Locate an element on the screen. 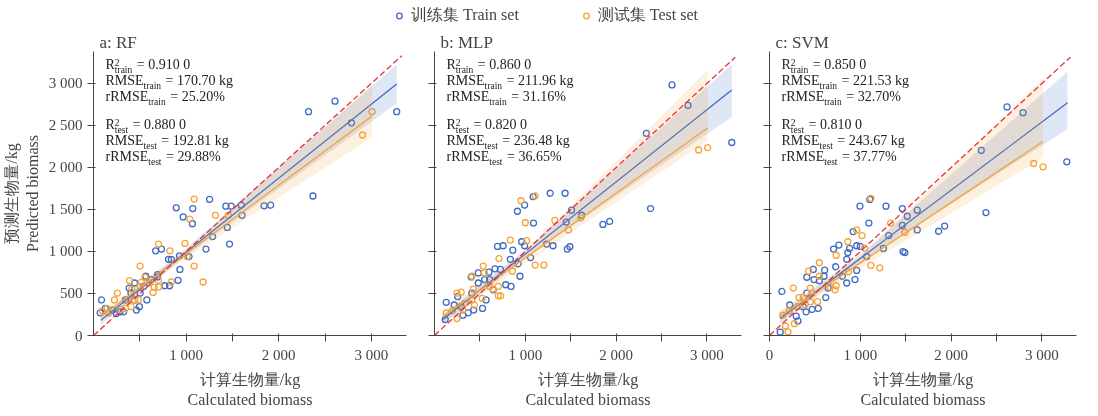  y-tick-label: 3 000 is located at coordinates (65, 83).